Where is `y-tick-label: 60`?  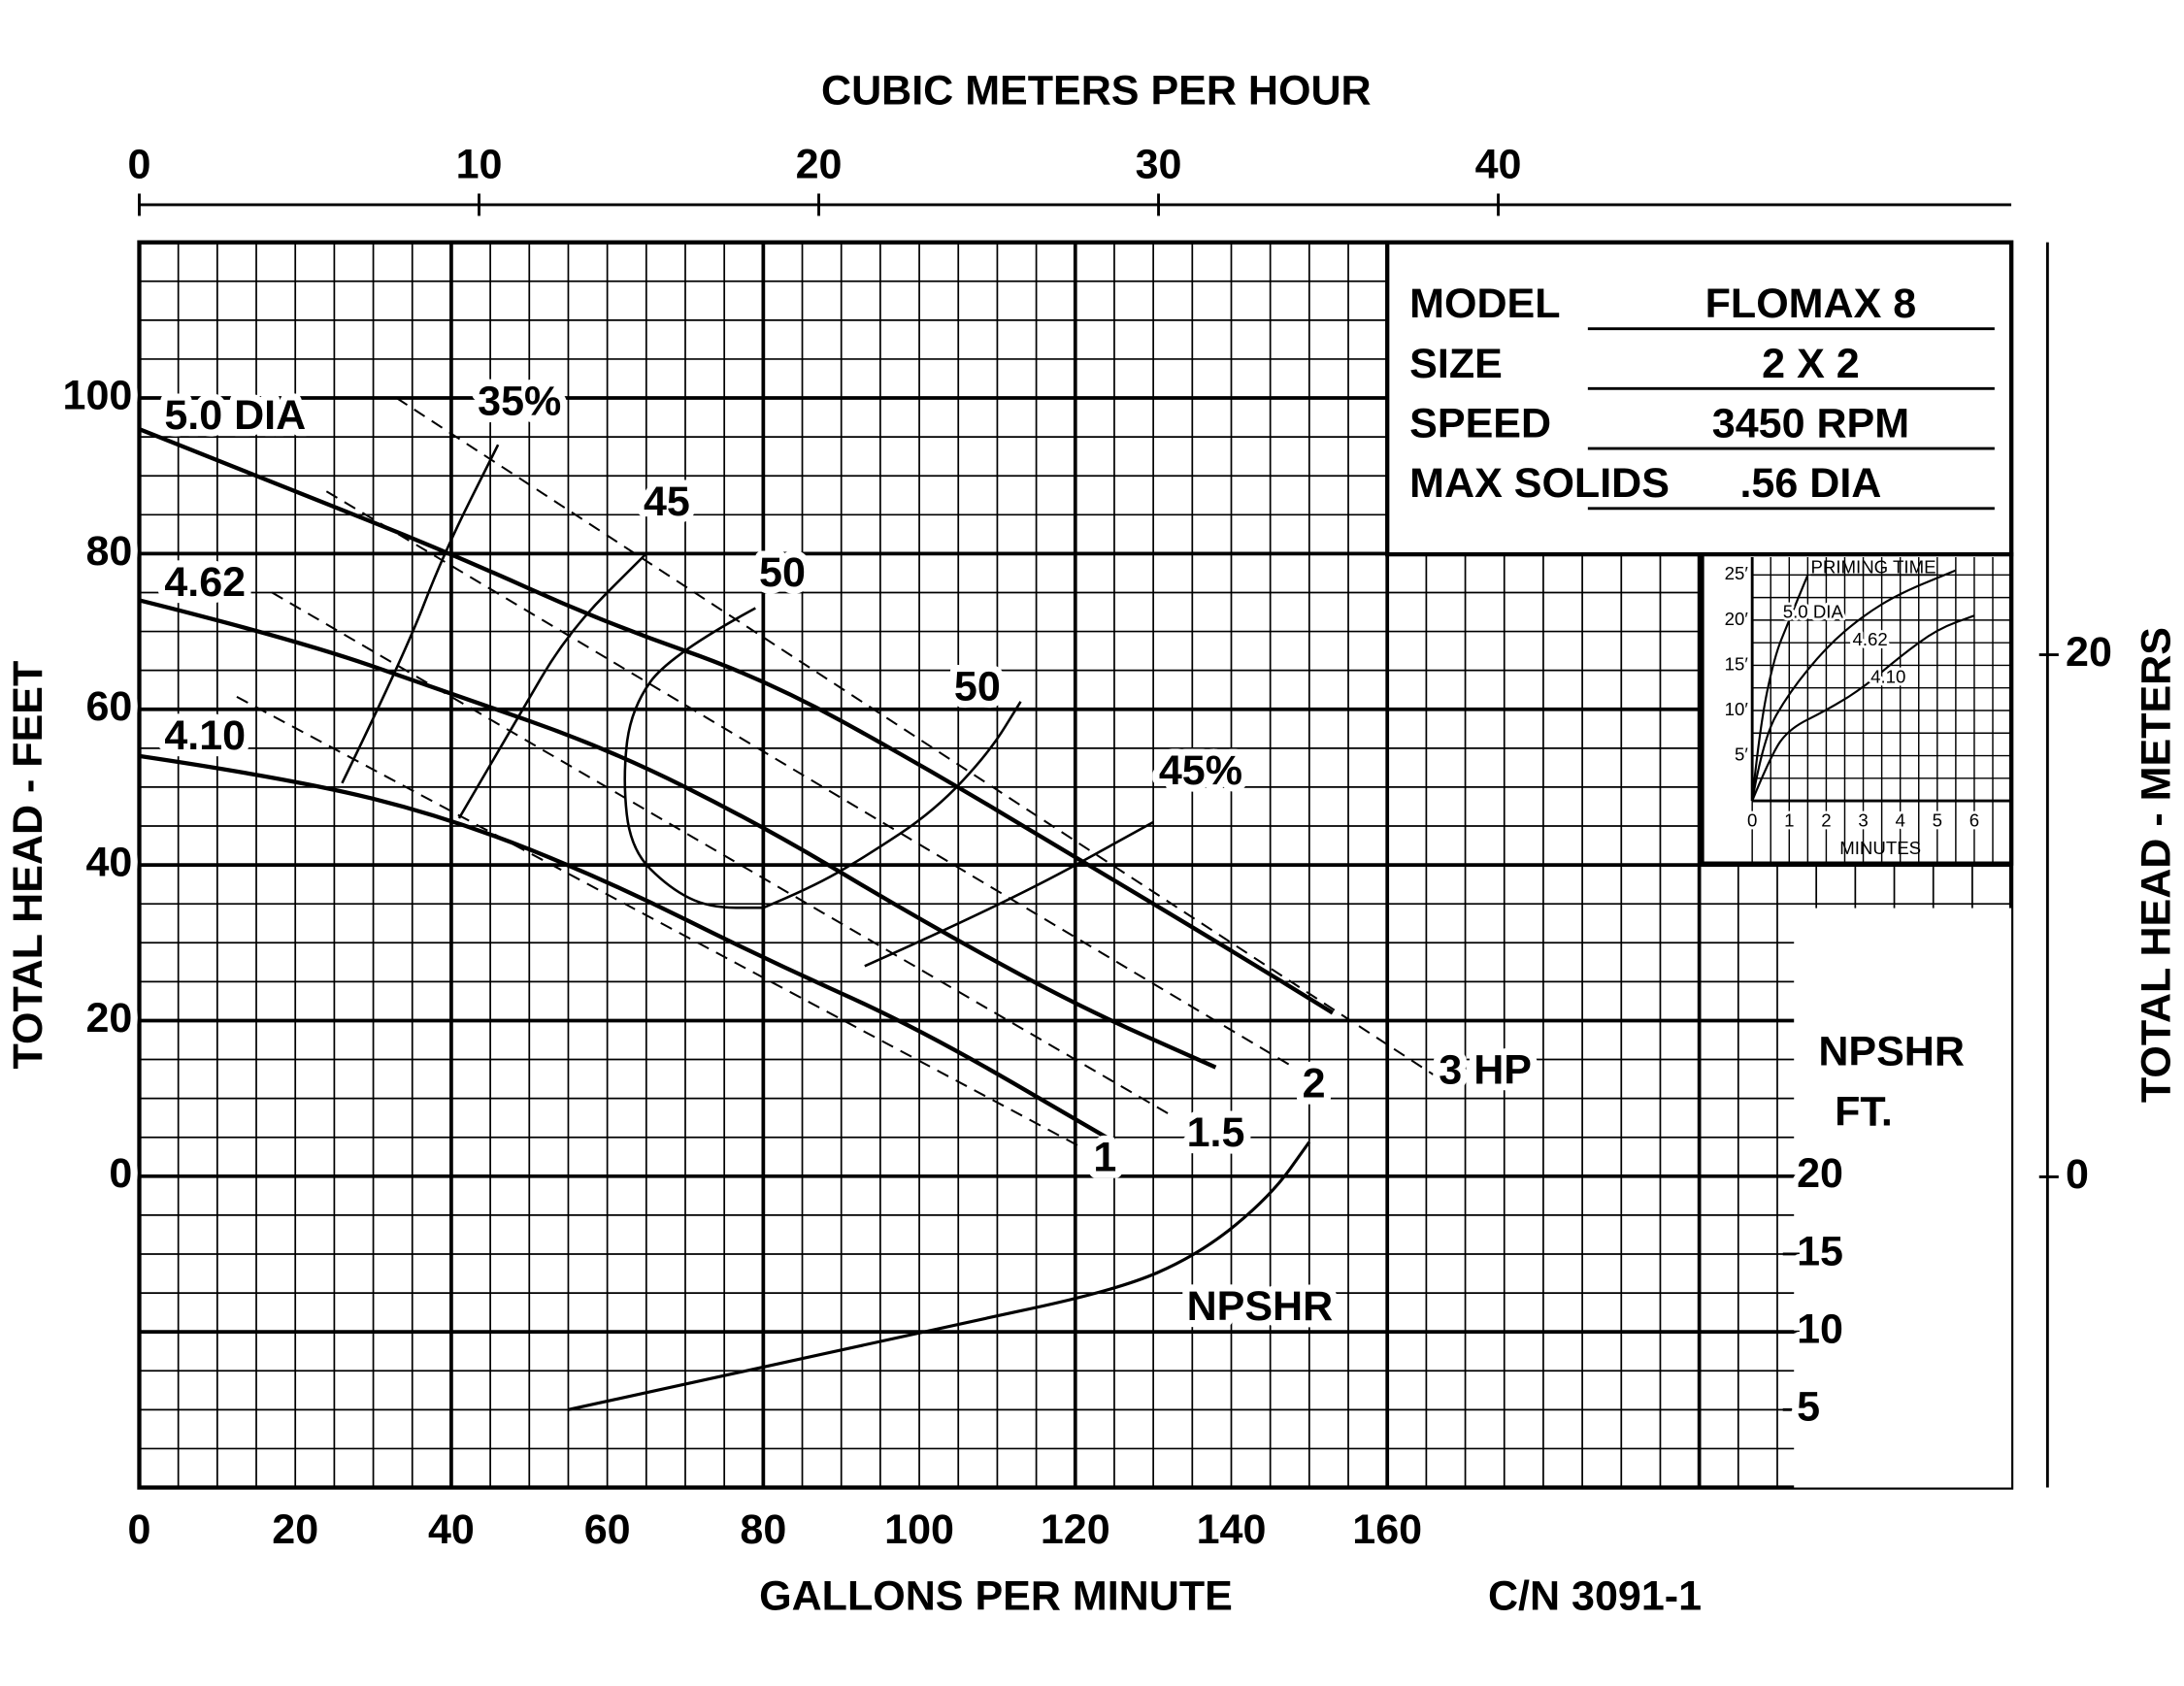
y-tick-label: 60 is located at coordinates (108, 706).